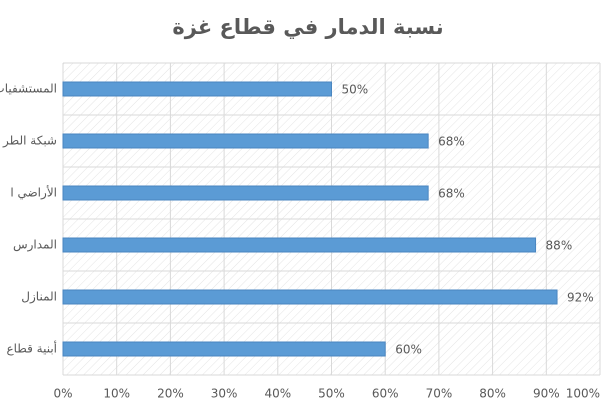 Image resolution: width=615 pixels, height=410 pixels. Describe the element at coordinates (62, 394) in the screenshot. I see `x-tick-label: 0%` at that location.